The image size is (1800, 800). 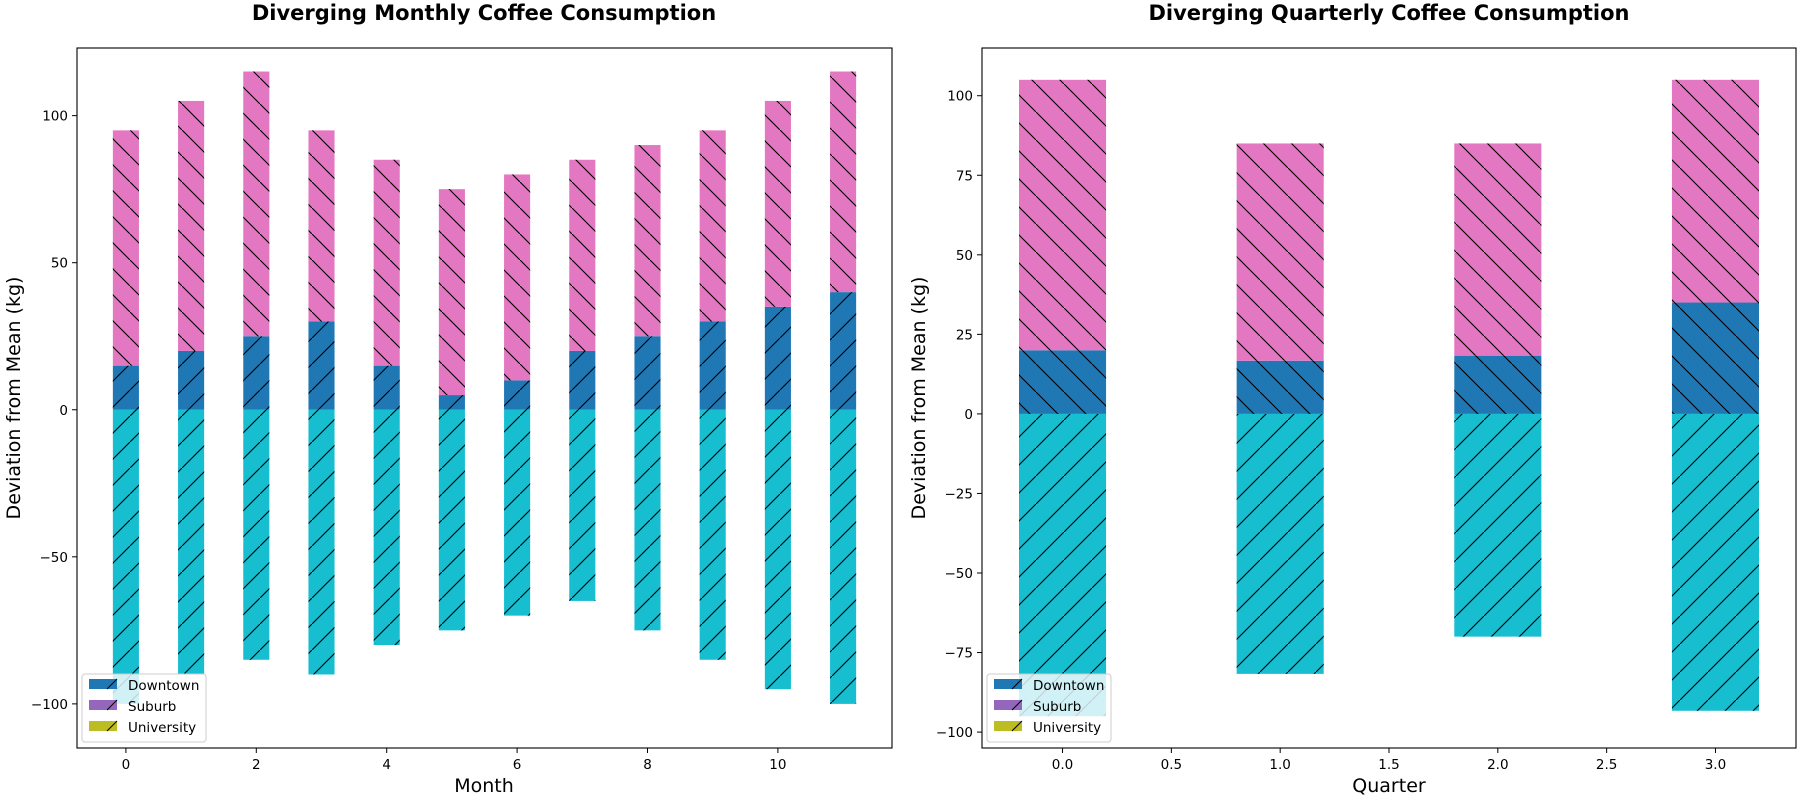 I want to click on quarterly-legend: Downtown Suburb University, so click(x=1049, y=708).